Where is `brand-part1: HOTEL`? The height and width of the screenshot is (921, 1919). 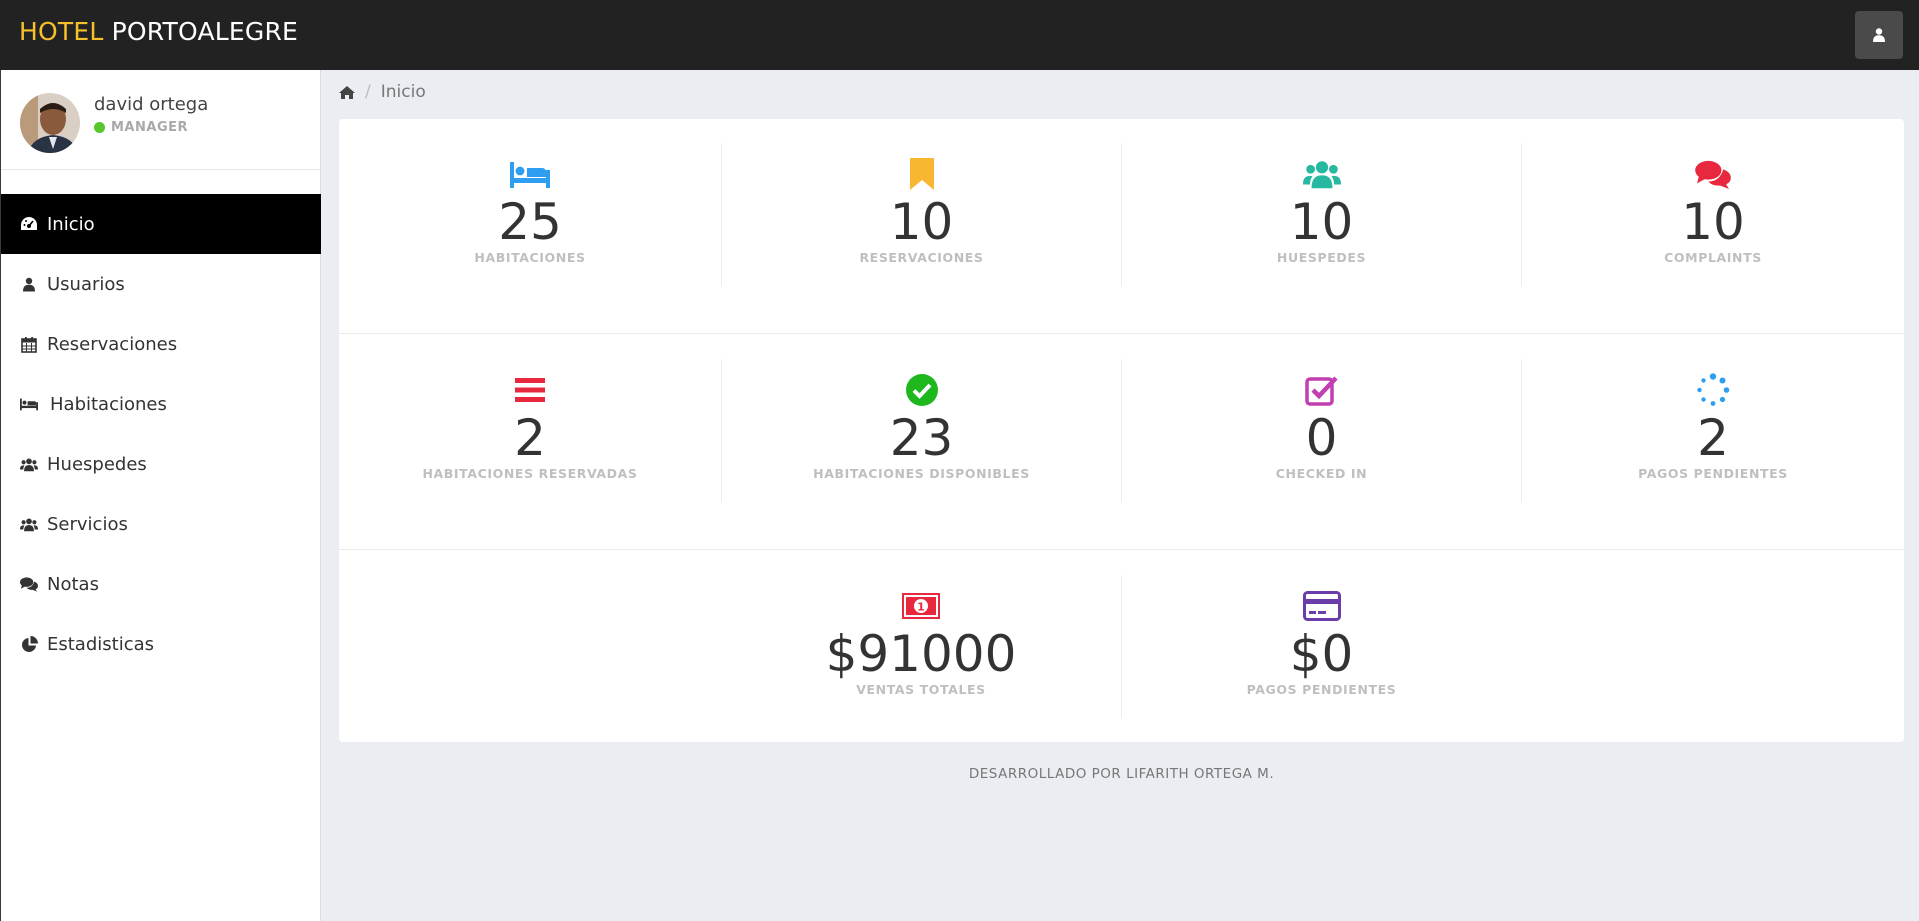
brand-part1: HOTEL is located at coordinates (61, 31).